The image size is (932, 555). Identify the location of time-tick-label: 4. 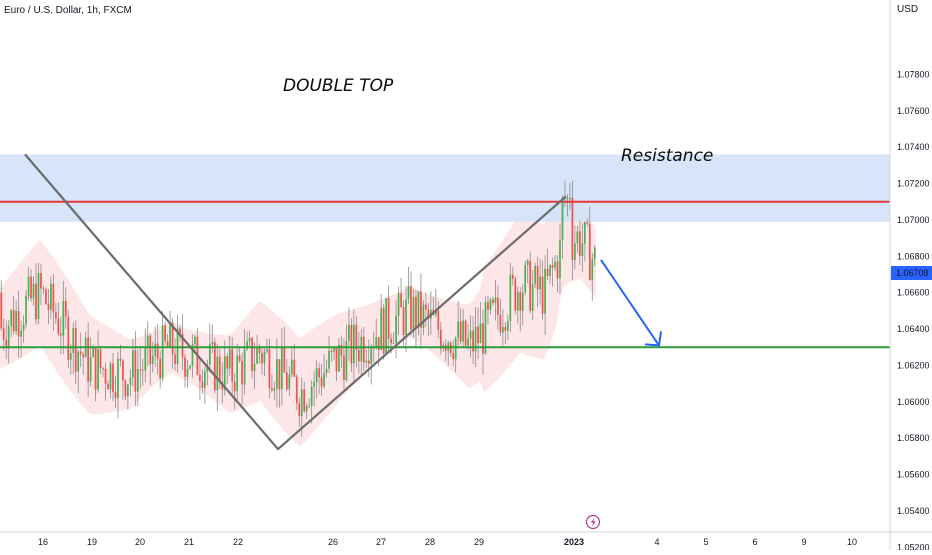
(656, 542).